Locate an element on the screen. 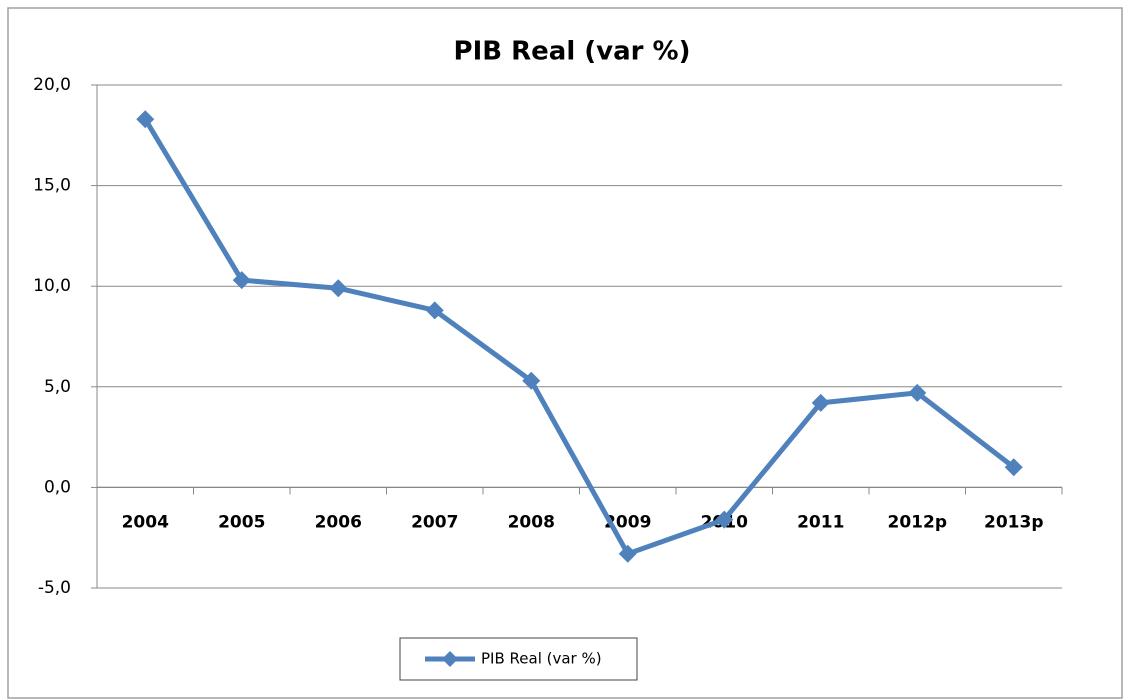 The image size is (1124, 700). y-tick-label: 20,0 is located at coordinates (52, 85).